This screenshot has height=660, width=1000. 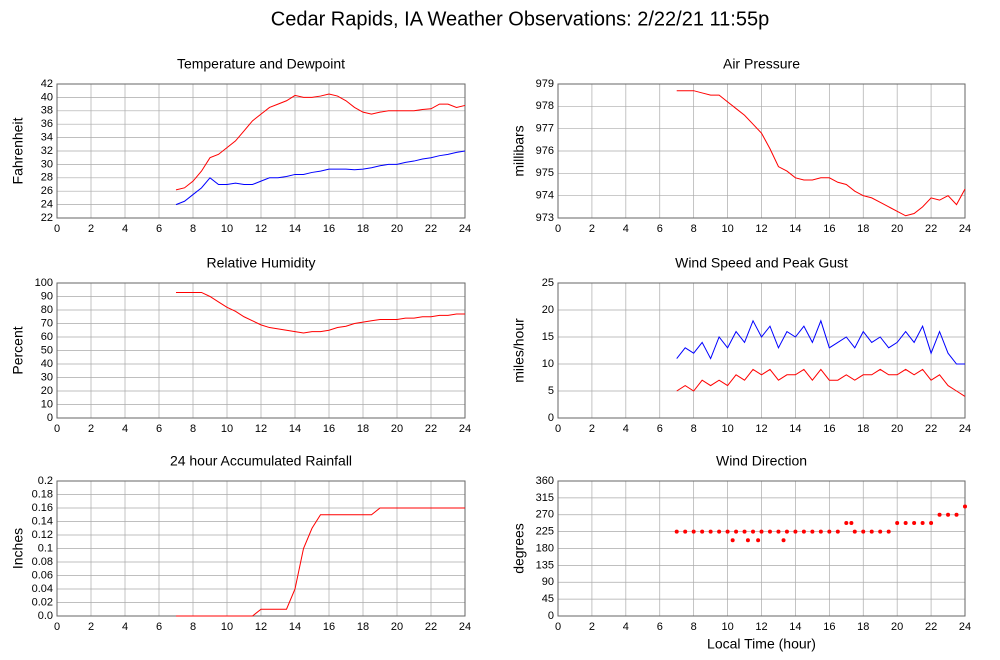 What do you see at coordinates (545, 548) in the screenshot?
I see `y-tick-label: 180` at bounding box center [545, 548].